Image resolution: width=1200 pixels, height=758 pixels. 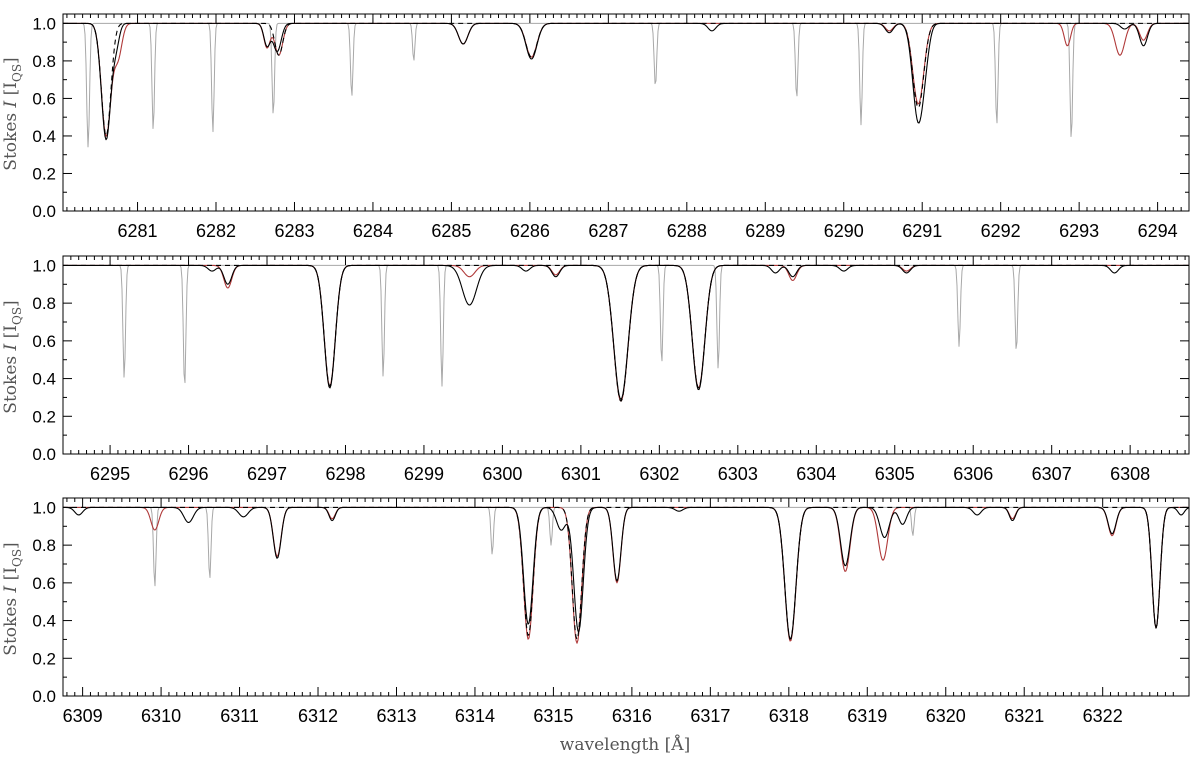 What do you see at coordinates (216, 231) in the screenshot?
I see `x-tick-label: 6282` at bounding box center [216, 231].